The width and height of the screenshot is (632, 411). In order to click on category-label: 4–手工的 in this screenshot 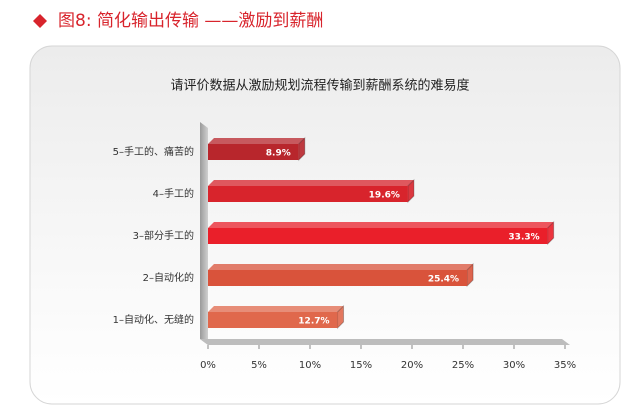, I will do `click(173, 193)`.